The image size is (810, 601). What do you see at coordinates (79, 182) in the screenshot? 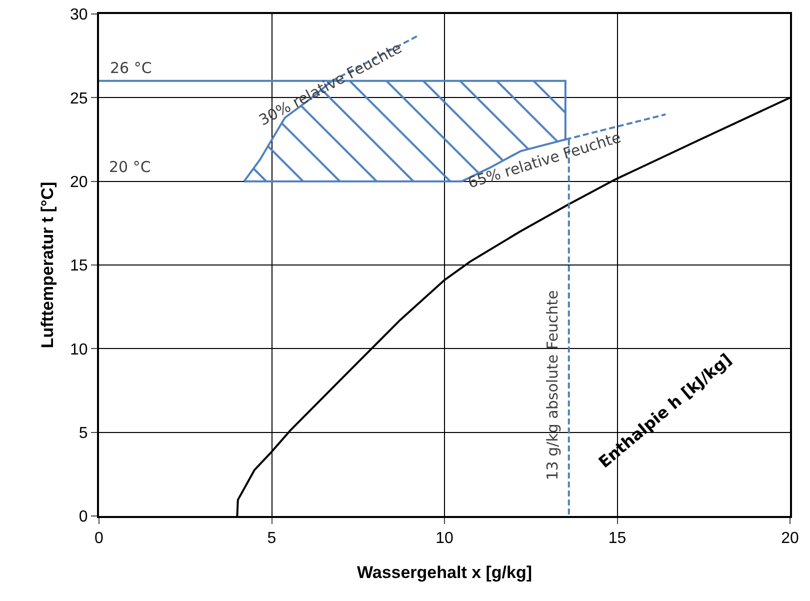
I see `y-tick-label: 20` at bounding box center [79, 182].